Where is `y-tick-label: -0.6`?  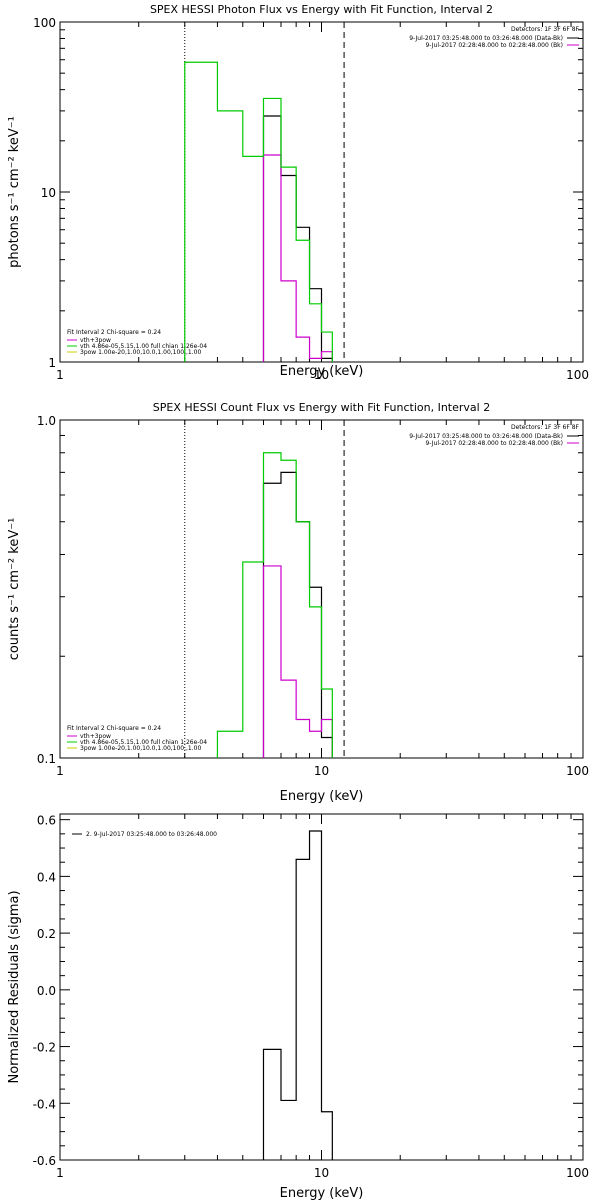
y-tick-label: -0.6 is located at coordinates (44, 1161).